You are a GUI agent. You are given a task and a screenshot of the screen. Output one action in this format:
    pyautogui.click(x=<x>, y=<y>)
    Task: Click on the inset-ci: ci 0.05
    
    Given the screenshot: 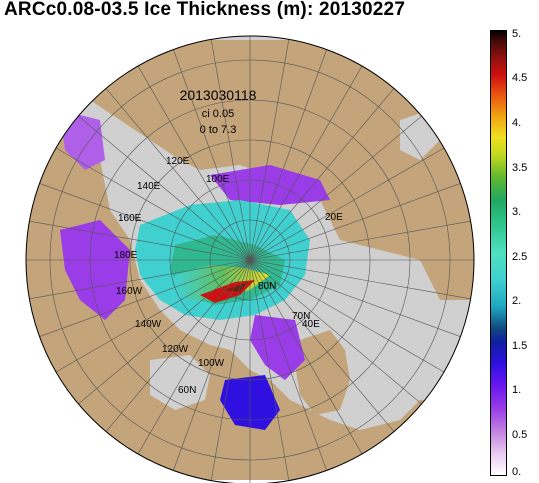 What is the action you would take?
    pyautogui.click(x=218, y=114)
    